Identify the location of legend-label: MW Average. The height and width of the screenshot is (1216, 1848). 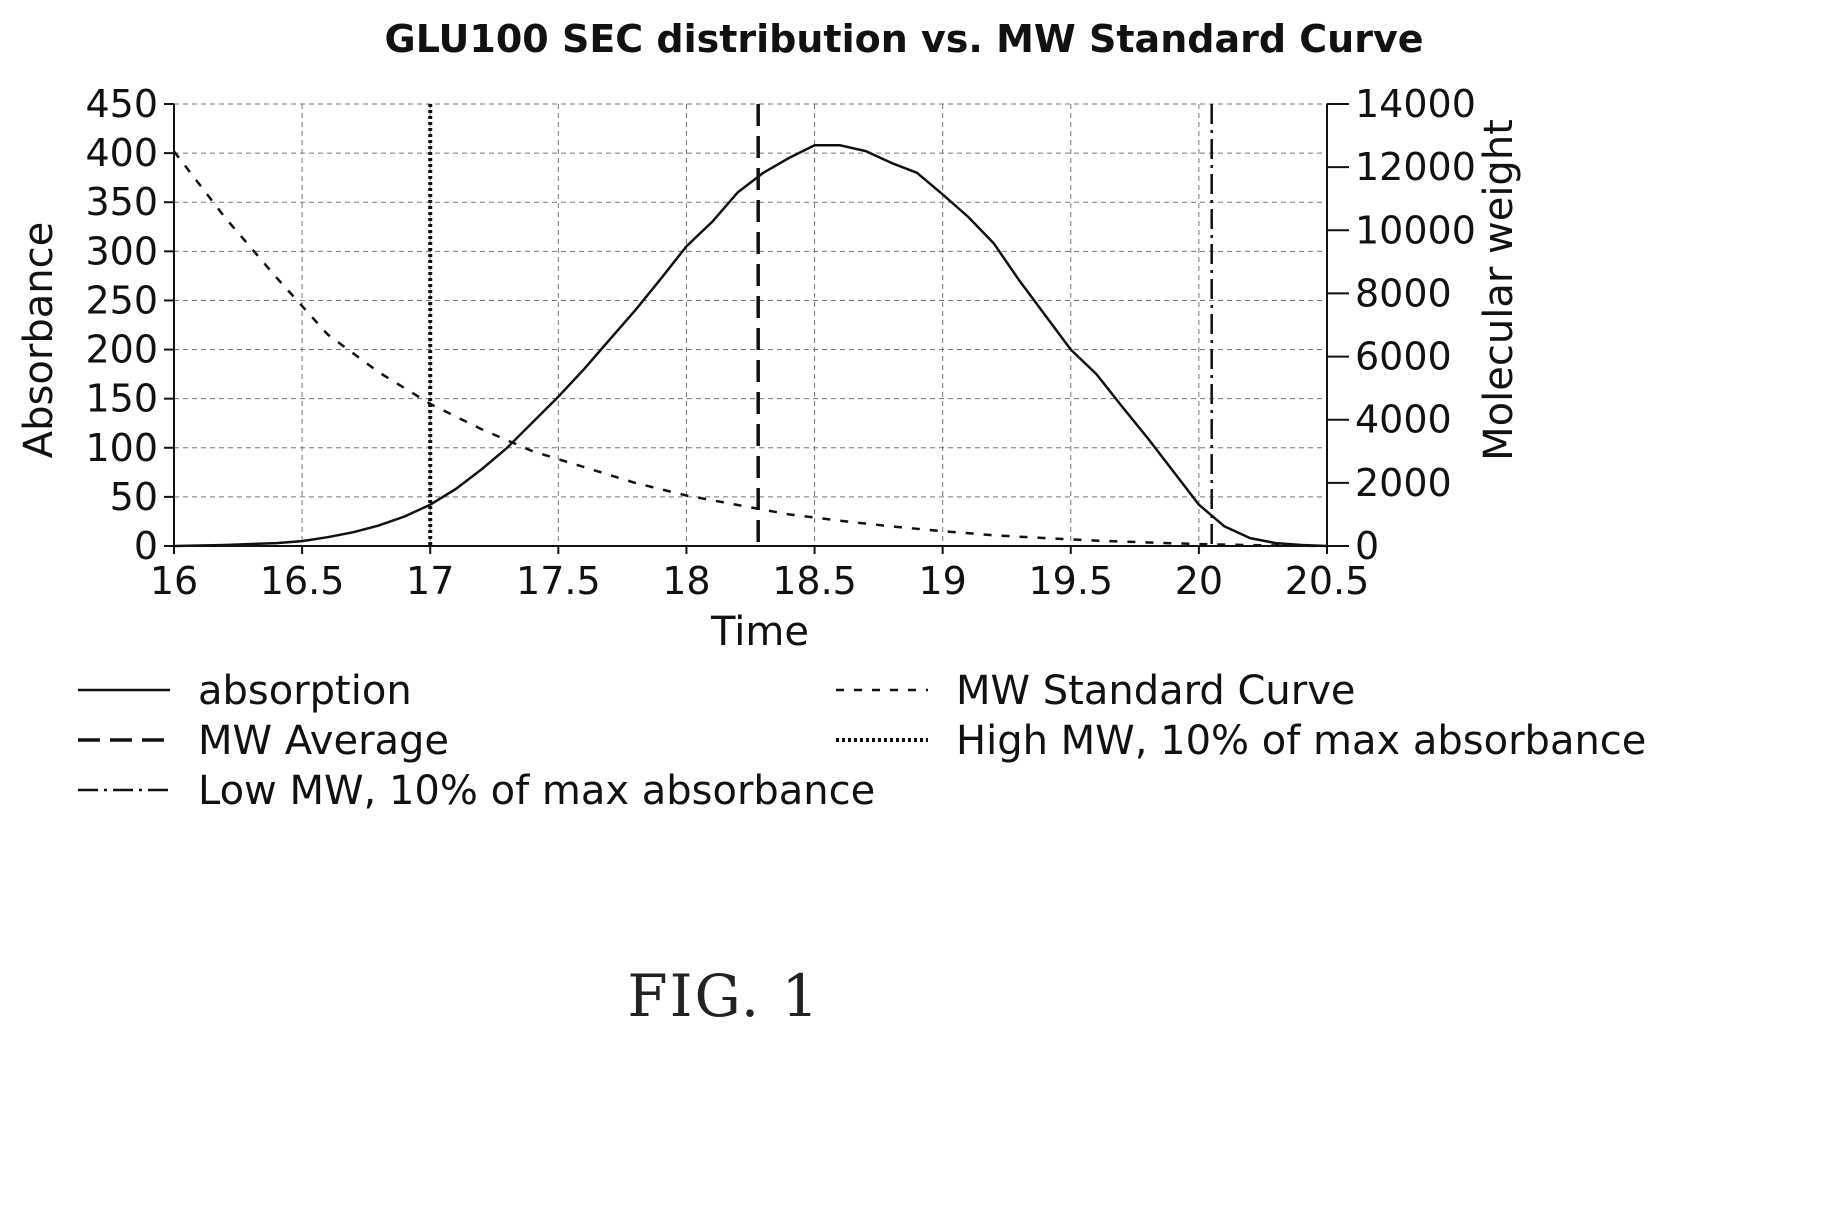
(323, 741).